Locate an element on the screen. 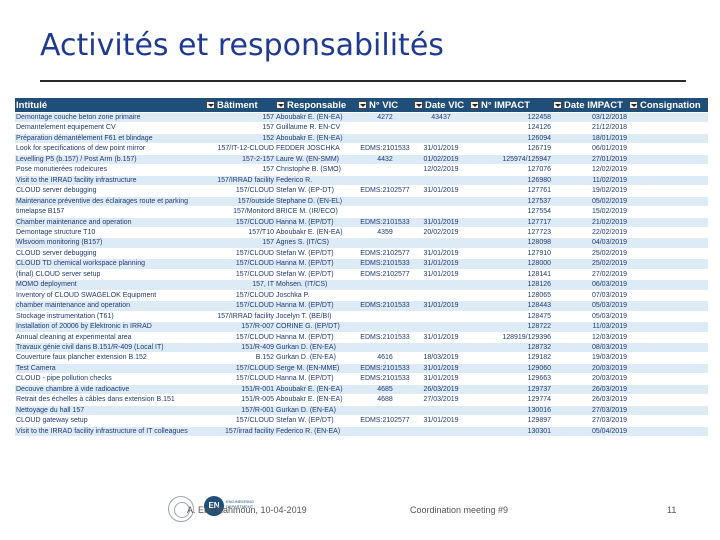  table-cell: 18/01/2019 is located at coordinates (590, 138).